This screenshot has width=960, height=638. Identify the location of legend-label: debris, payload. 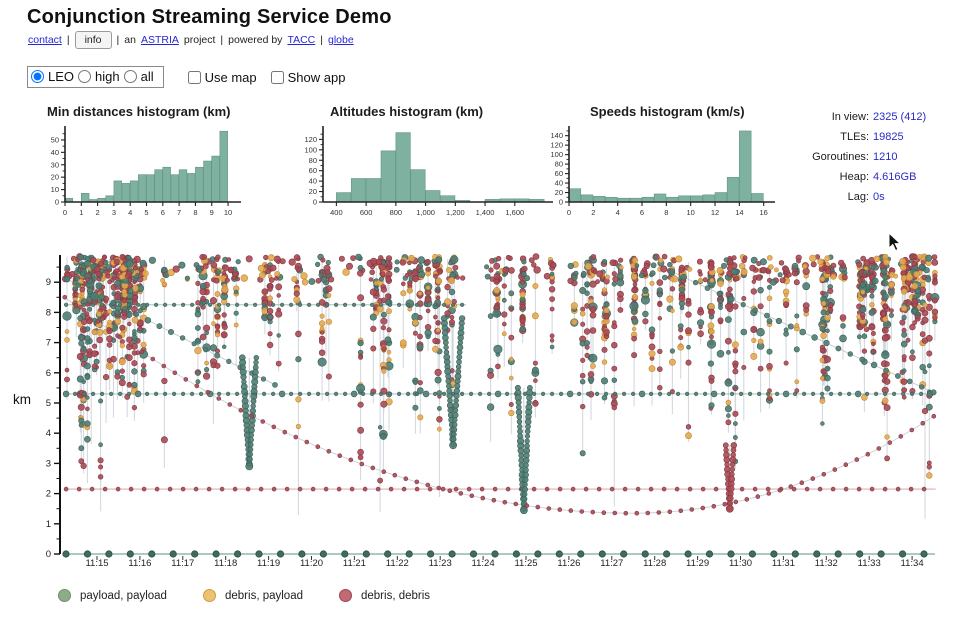
(264, 595).